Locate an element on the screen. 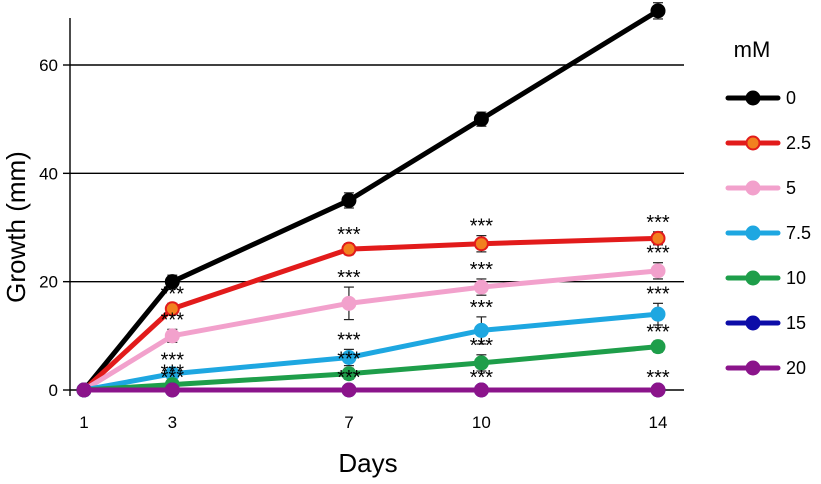 This screenshot has width=821, height=484. x-tick-label: 3 is located at coordinates (172, 422).